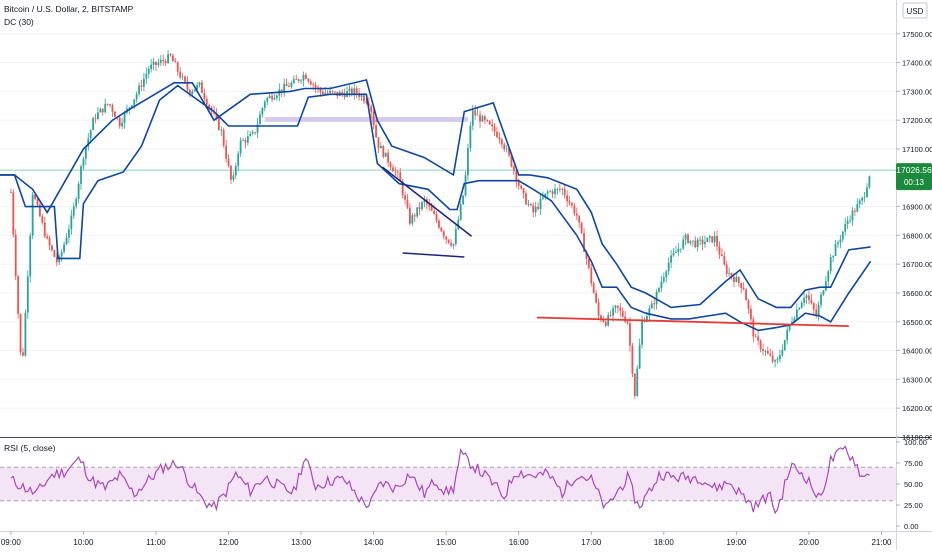 Image resolution: width=932 pixels, height=555 pixels. I want to click on time-tick-label: 16:00, so click(519, 542).